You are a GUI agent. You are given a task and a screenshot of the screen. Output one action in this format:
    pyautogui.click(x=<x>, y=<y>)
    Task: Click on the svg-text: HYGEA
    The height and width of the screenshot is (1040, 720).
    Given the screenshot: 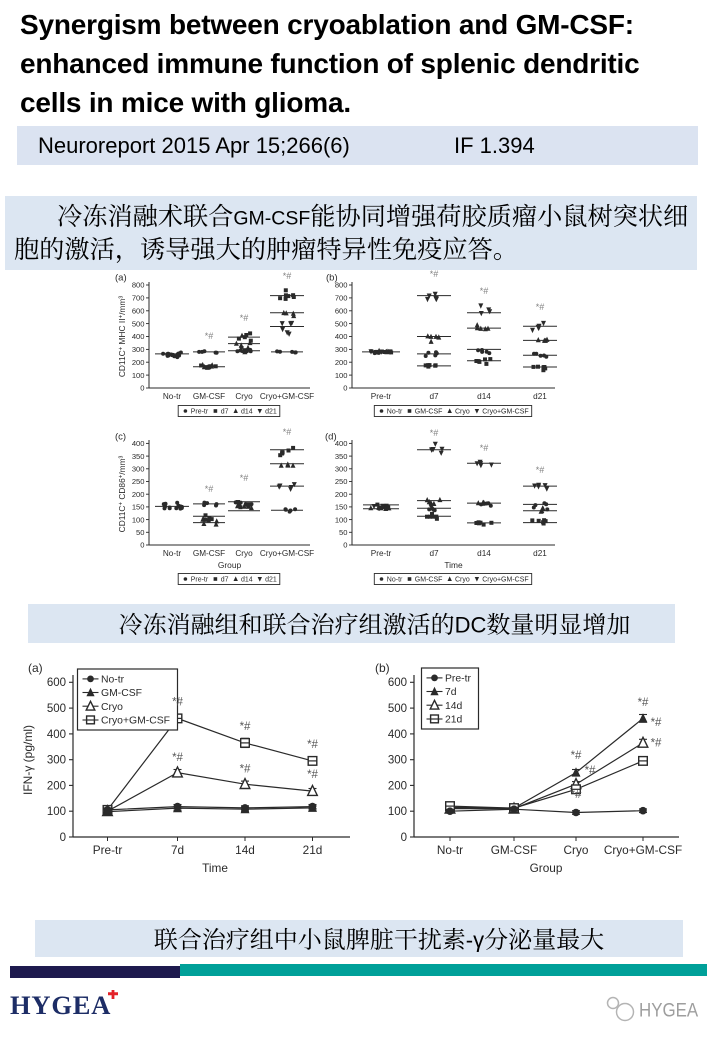 What is the action you would take?
    pyautogui.click(x=668, y=1010)
    